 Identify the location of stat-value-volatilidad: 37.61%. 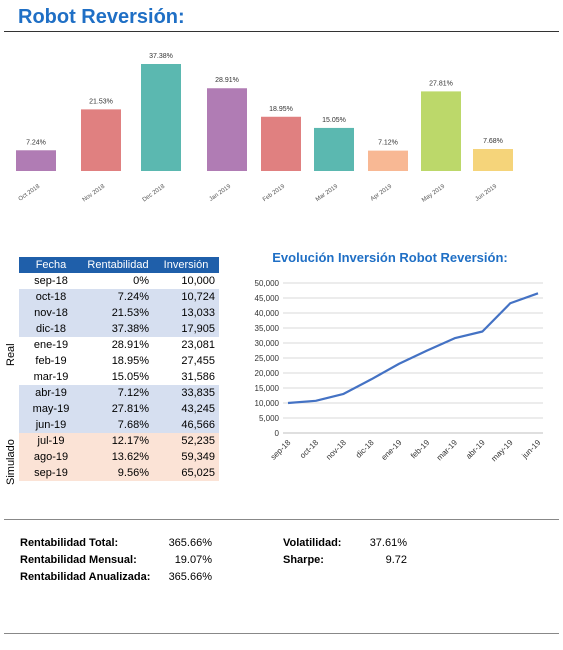
(388, 543).